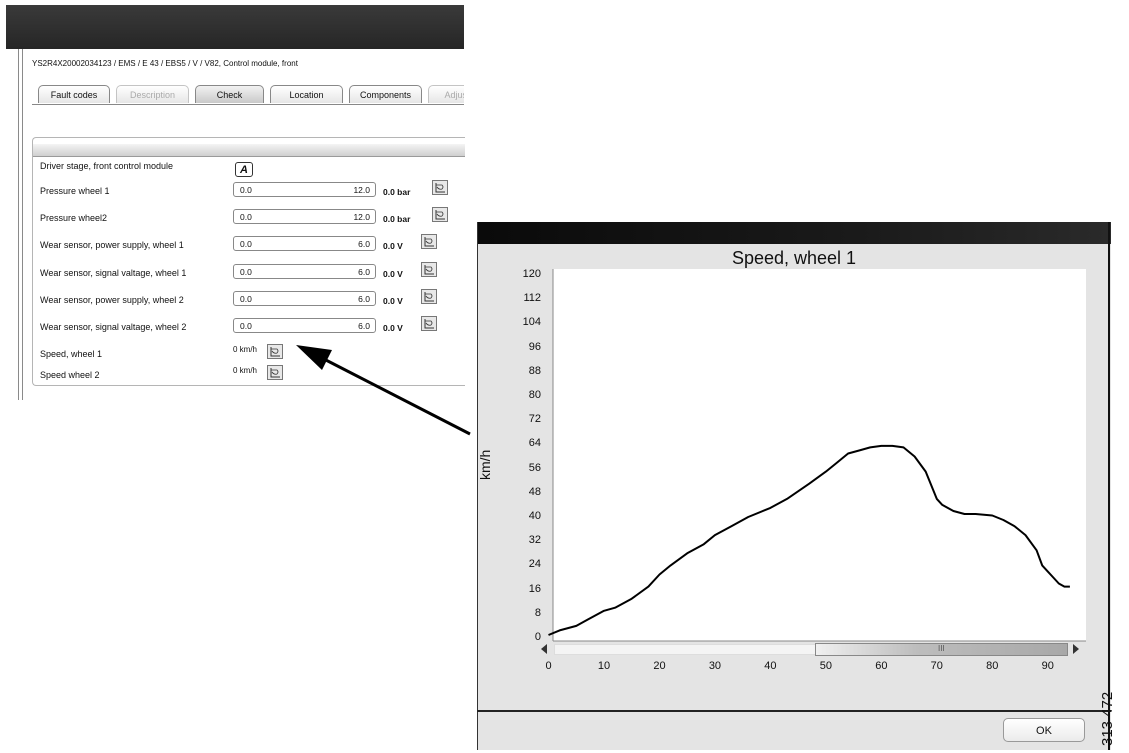 This screenshot has height=753, width=1129. I want to click on range-field-wear-power-wheel-1: 0.0 6.0, so click(304, 243).